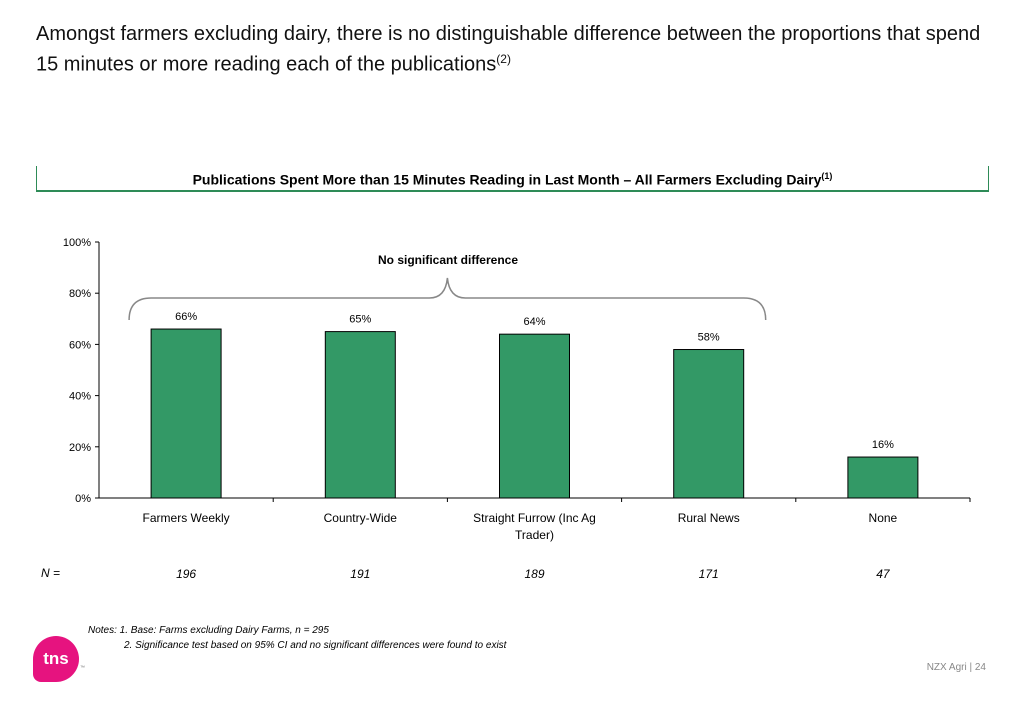 The width and height of the screenshot is (1023, 708). I want to click on x-tick-label: Rural News, so click(709, 518).